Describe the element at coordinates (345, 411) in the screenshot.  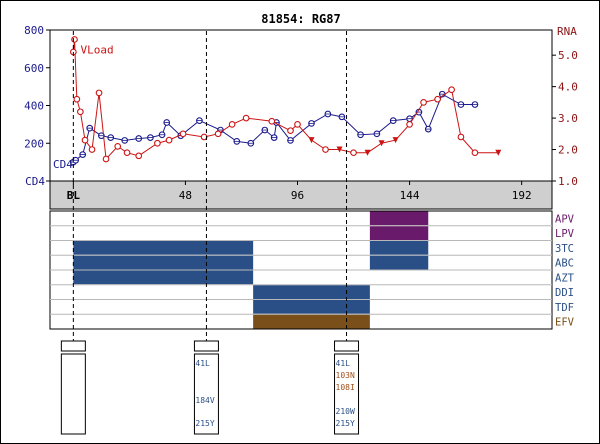
I see `mutation-label: 210W` at that location.